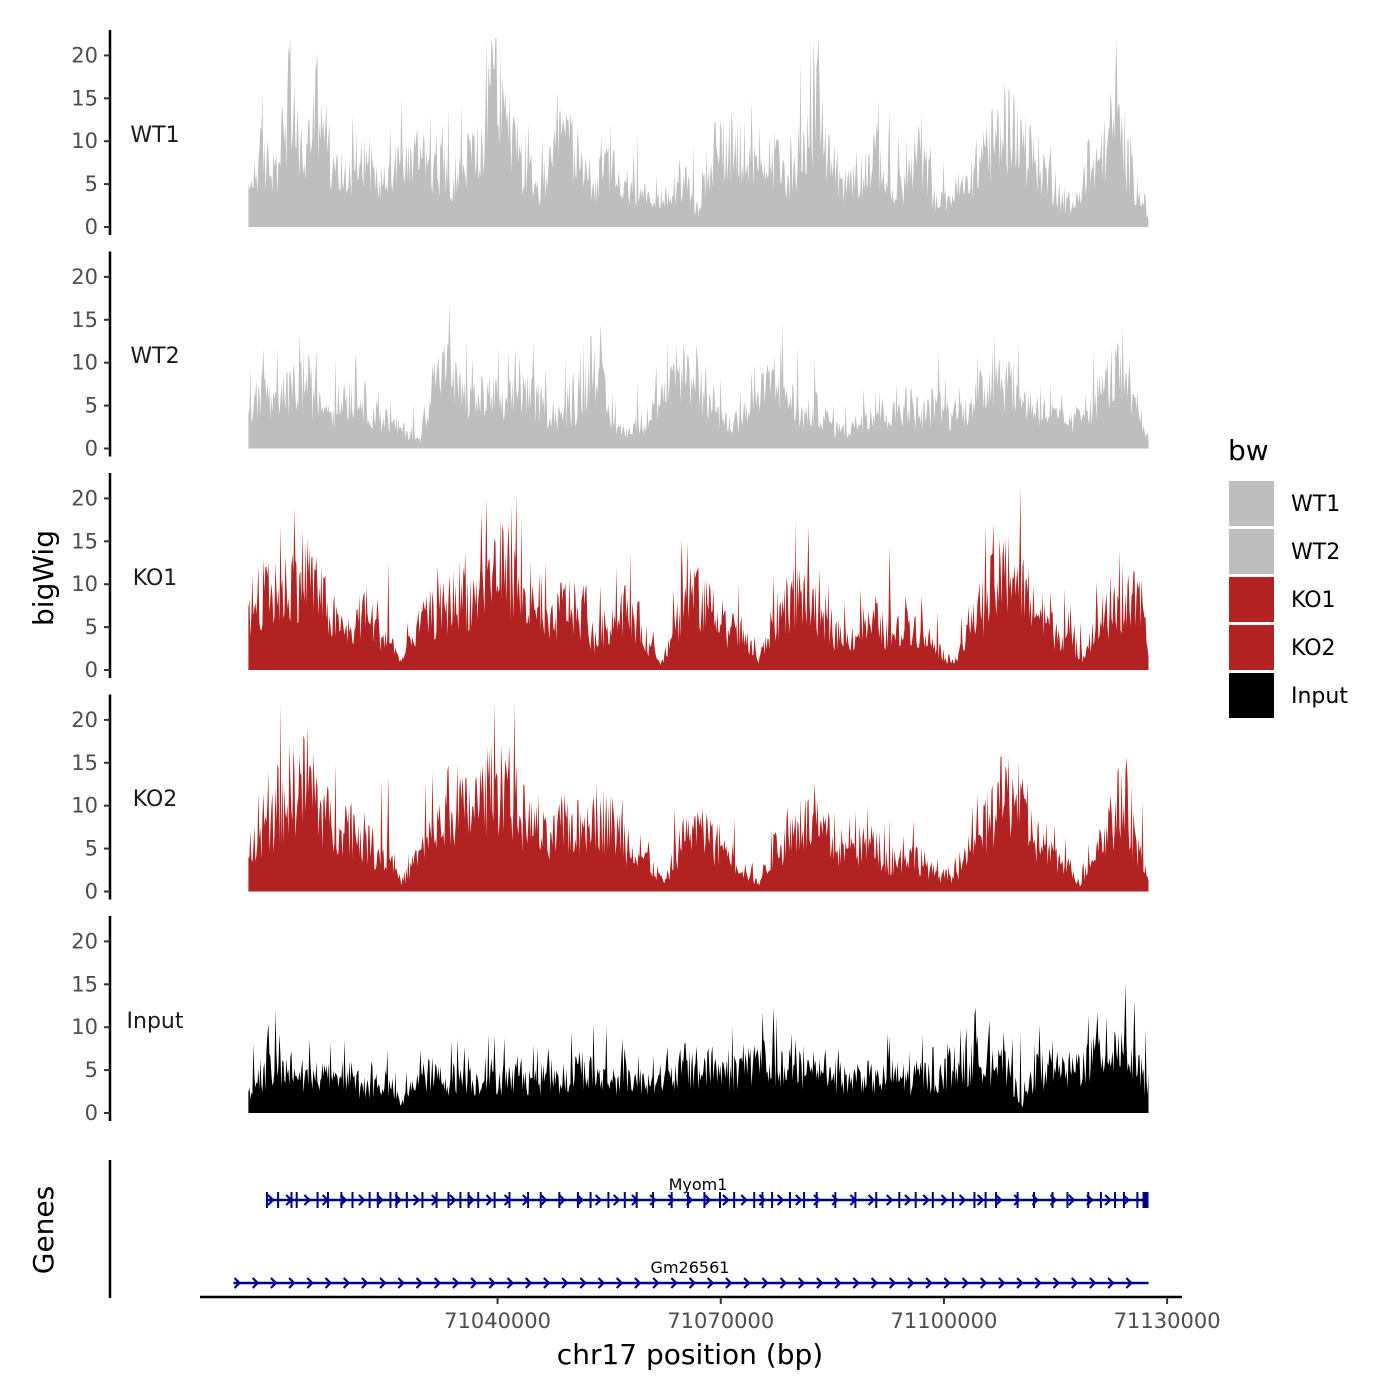 This screenshot has height=1400, width=1400. I want to click on gene-gm26561: Gm26561, so click(691, 1273).